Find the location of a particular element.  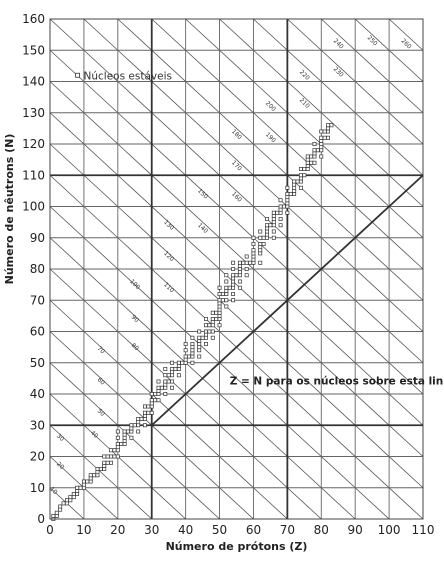

isobar-label: 70 is located at coordinates (101, 350).